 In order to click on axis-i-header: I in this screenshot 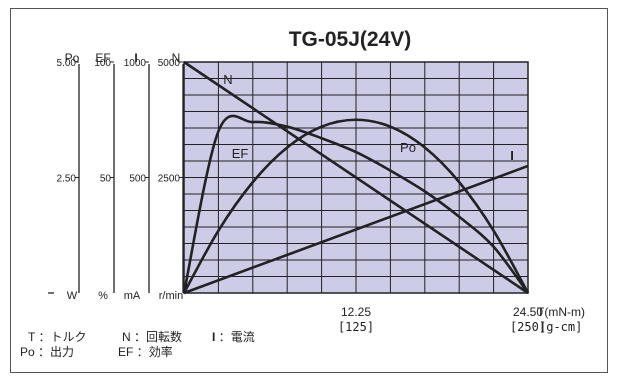, I will do `click(135, 58)`.